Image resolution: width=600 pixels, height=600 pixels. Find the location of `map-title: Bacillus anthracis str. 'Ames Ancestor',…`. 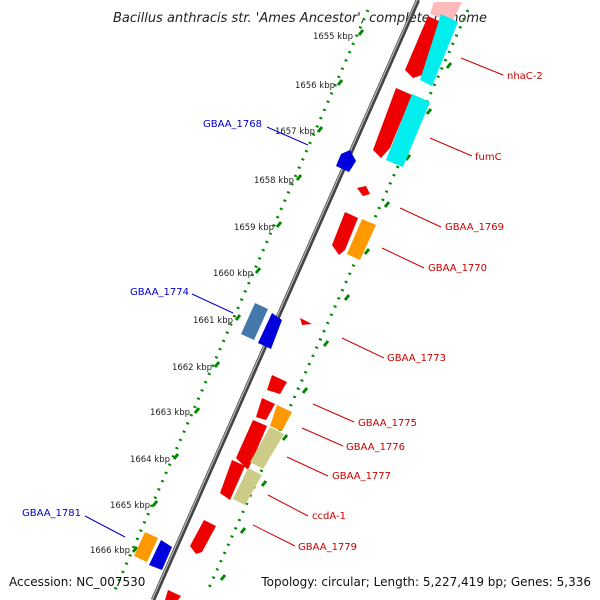

map-title: Bacillus anthracis str. 'Ames Ancestor',… is located at coordinates (300, 18).